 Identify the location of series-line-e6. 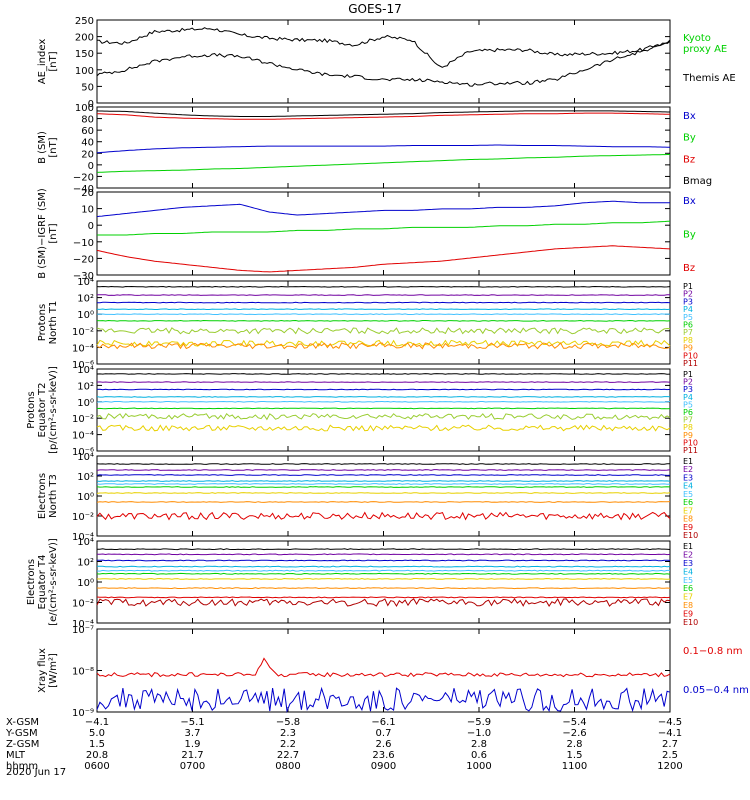
(383, 487).